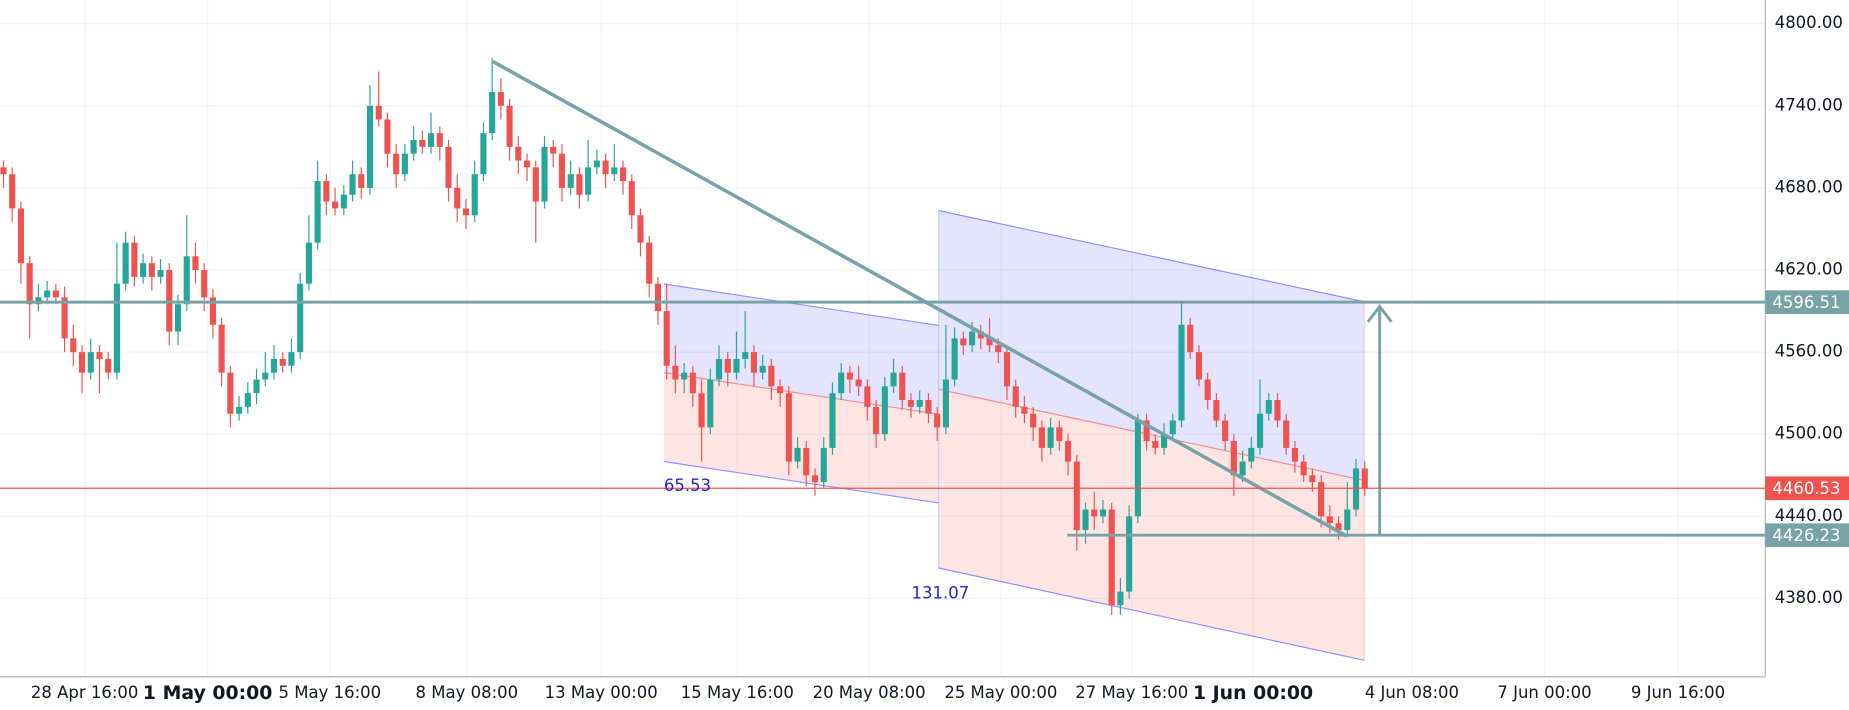 This screenshot has height=710, width=1849. What do you see at coordinates (1379, 313) in the screenshot?
I see `arrow-head` at bounding box center [1379, 313].